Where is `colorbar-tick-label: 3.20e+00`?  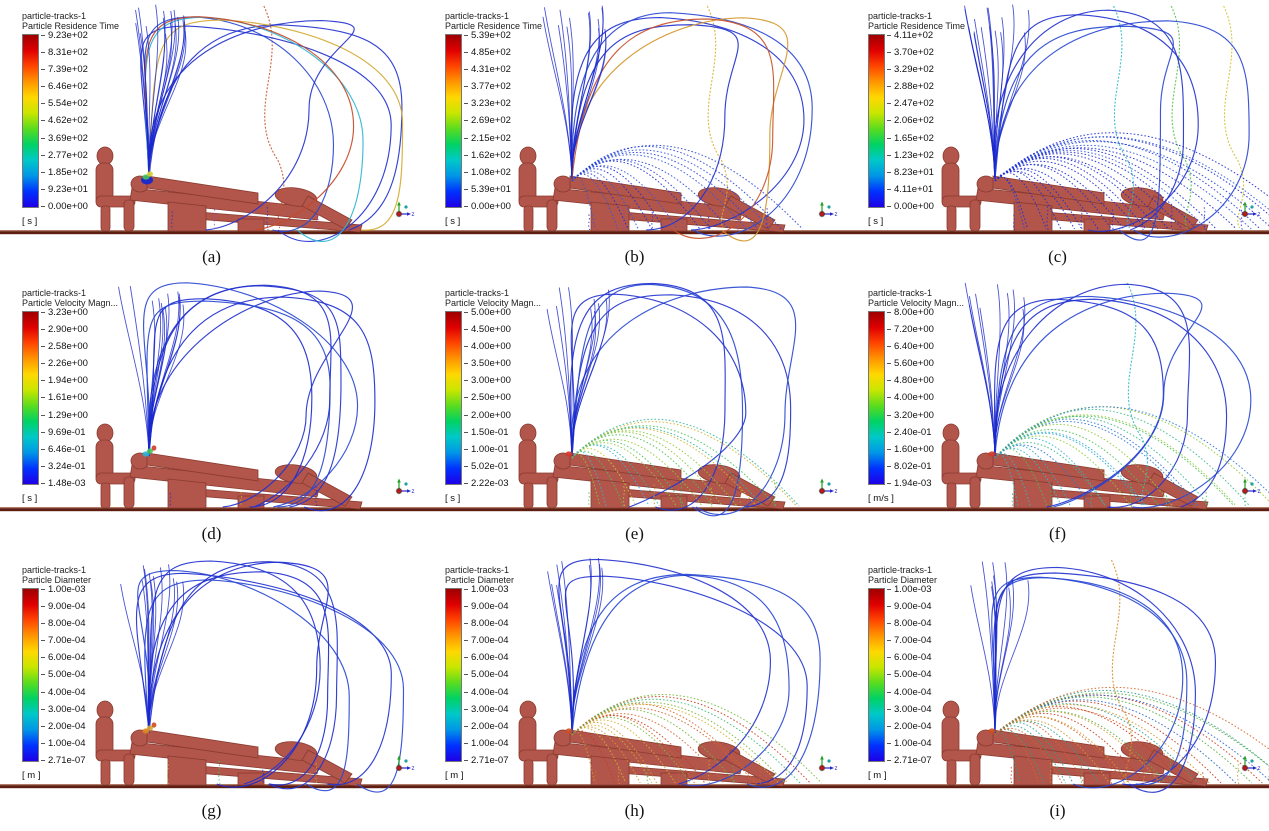
colorbar-tick-label: 3.20e+00 is located at coordinates (910, 415).